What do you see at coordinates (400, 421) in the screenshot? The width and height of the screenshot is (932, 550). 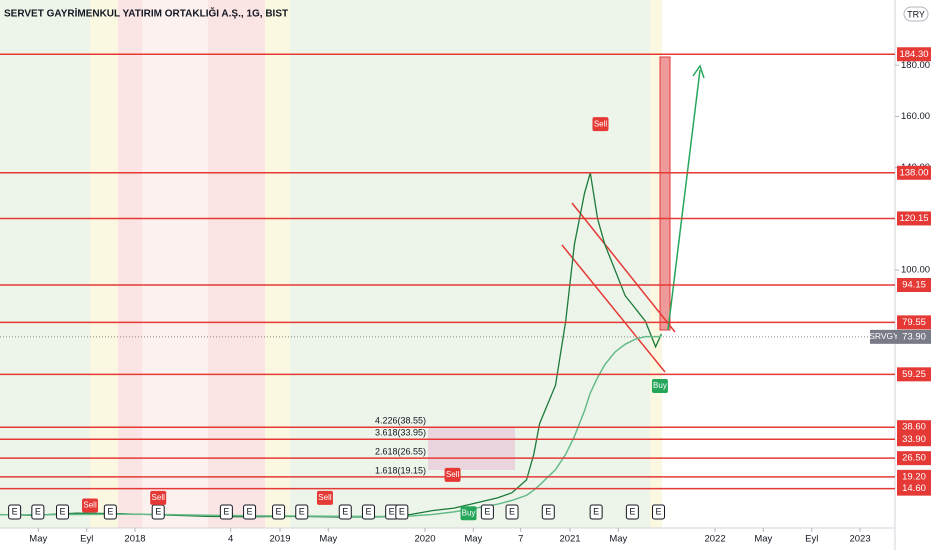 I see `fib-label: 4.226(38.55)` at bounding box center [400, 421].